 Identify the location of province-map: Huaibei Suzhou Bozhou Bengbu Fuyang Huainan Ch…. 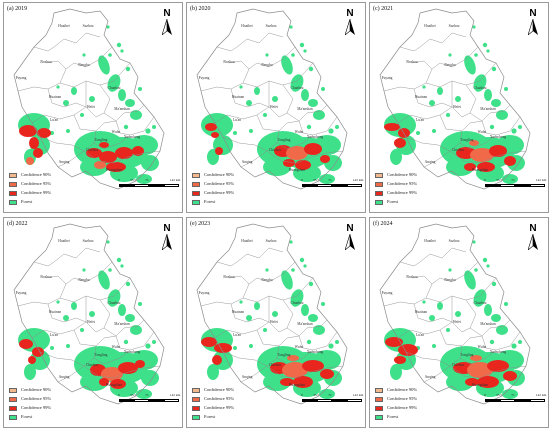
(89, 99).